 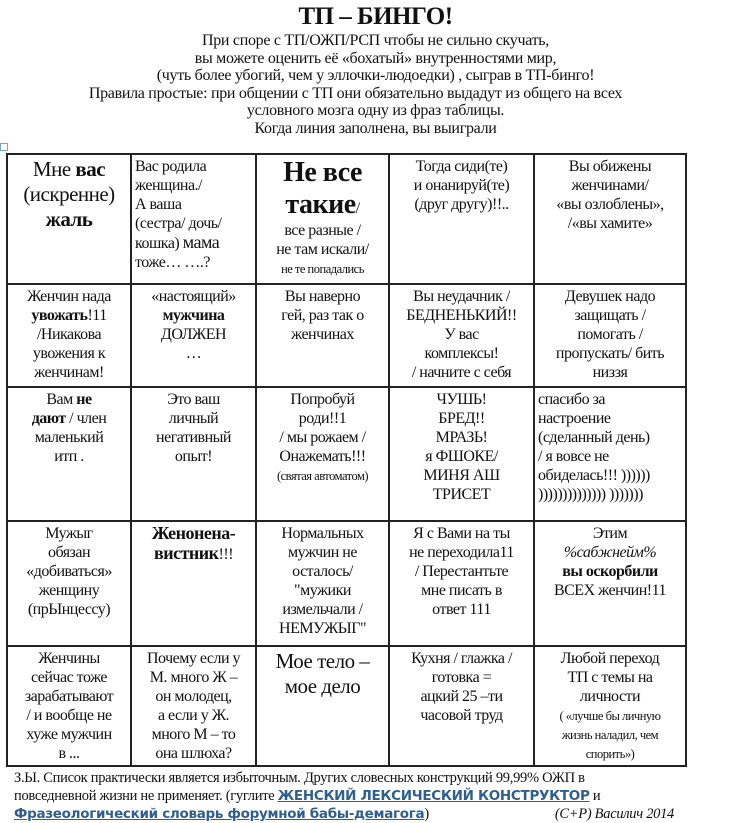 I want to click on cell-line: «настоящий», so click(x=193, y=296).